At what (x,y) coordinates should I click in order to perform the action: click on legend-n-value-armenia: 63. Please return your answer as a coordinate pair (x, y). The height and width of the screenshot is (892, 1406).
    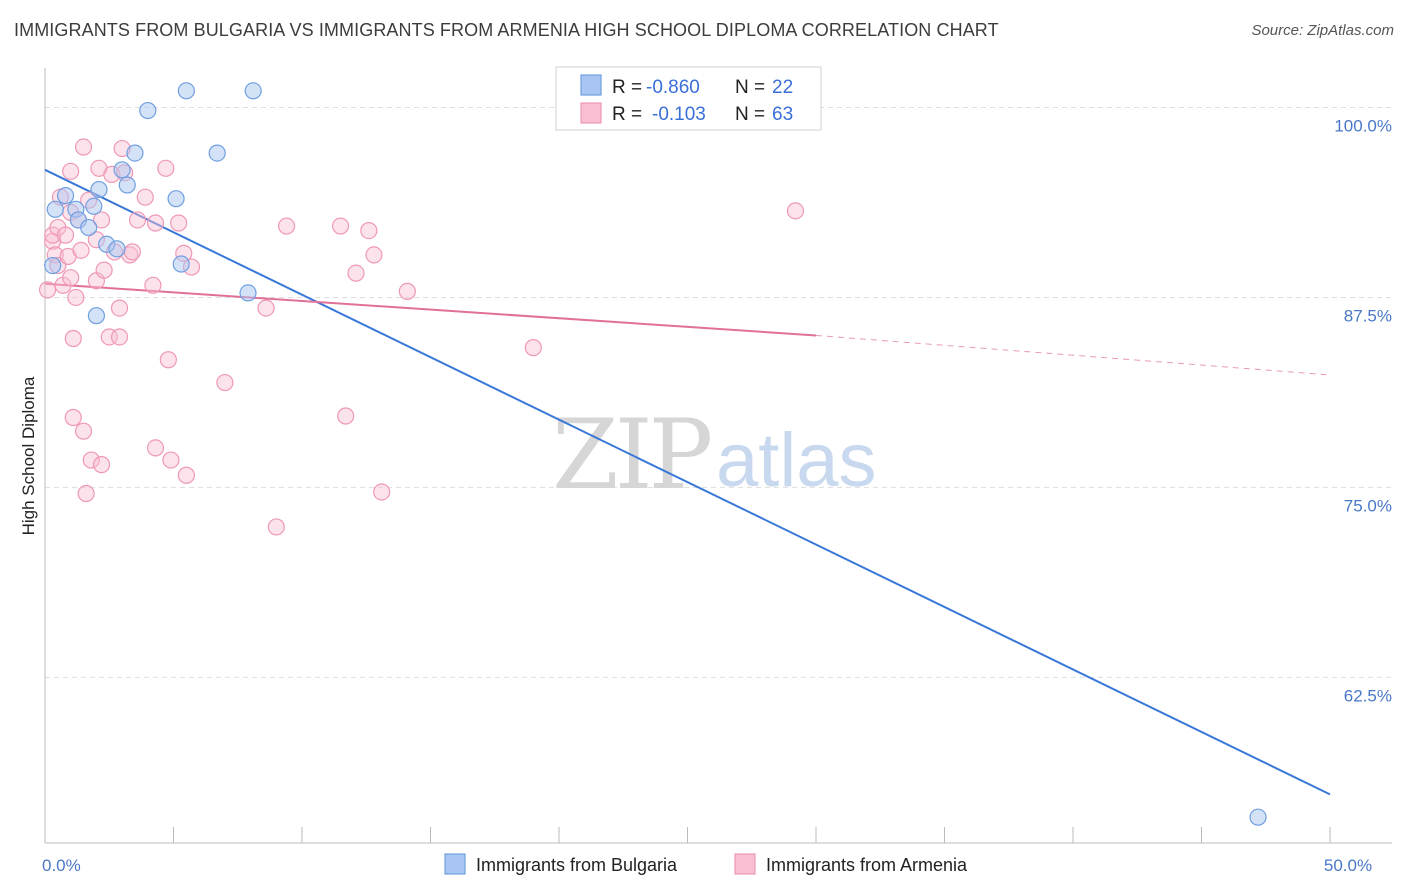
    Looking at the image, I should click on (782, 114).